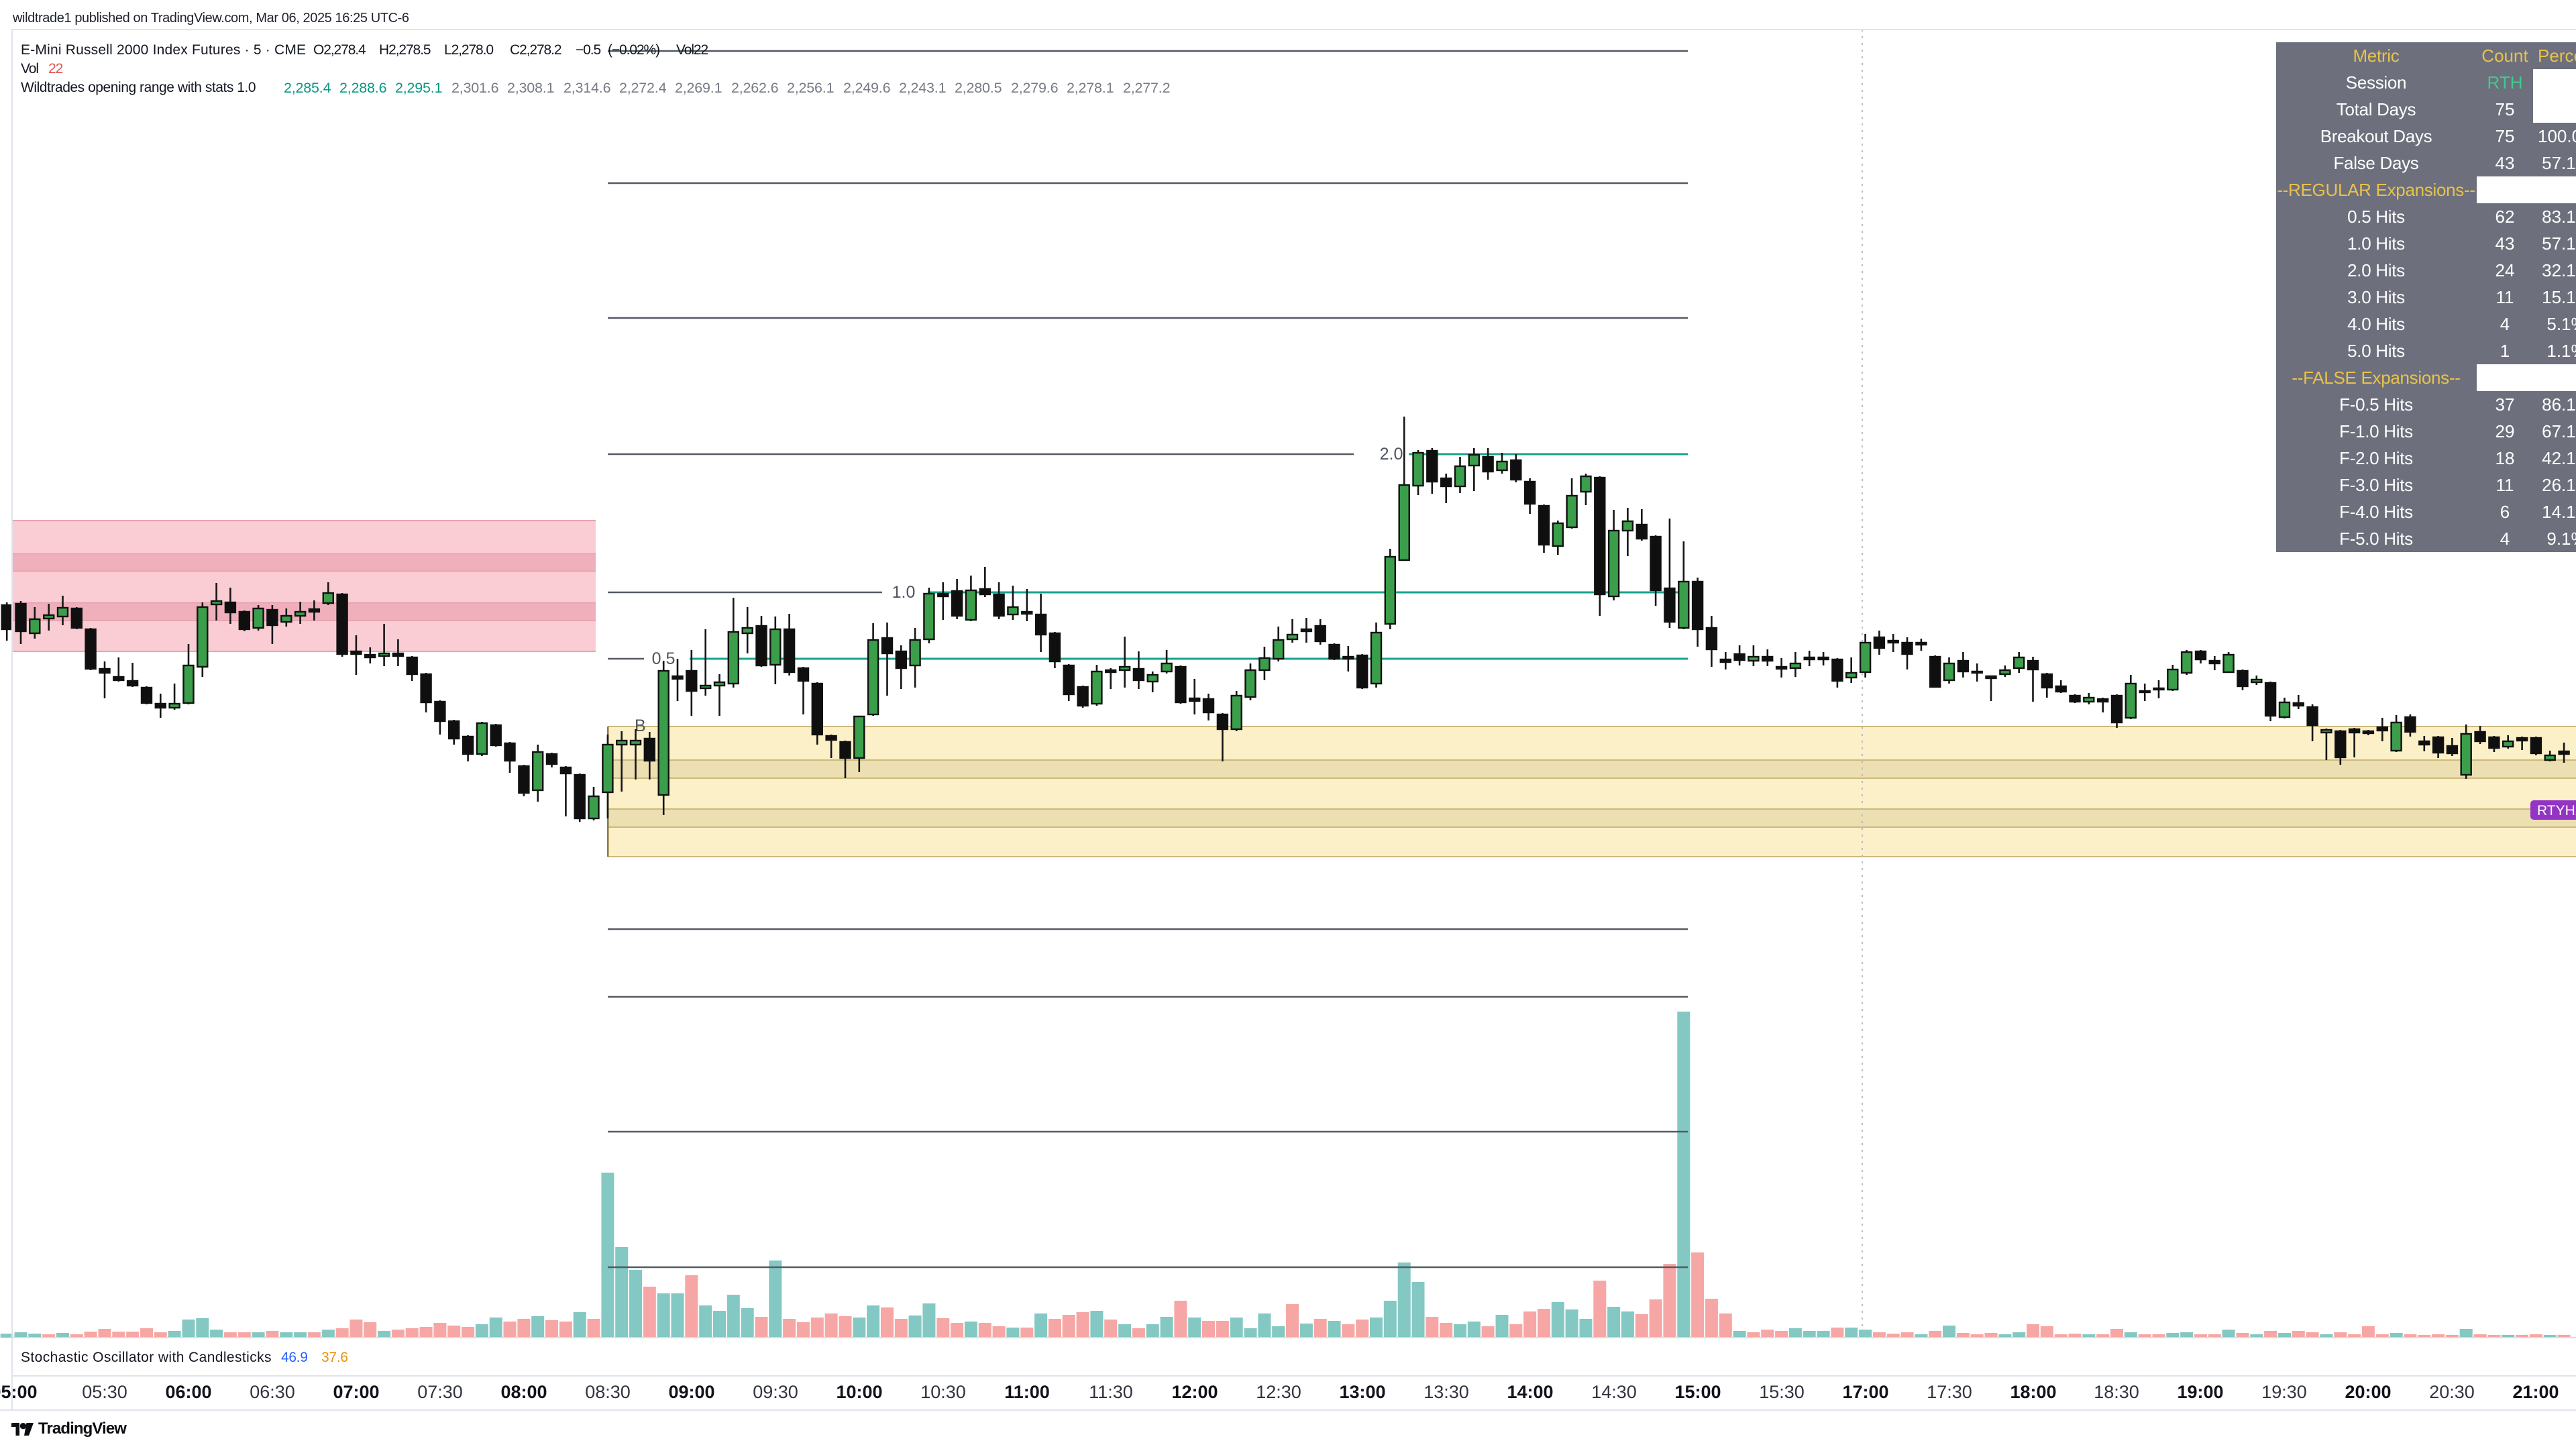  What do you see at coordinates (640, 725) in the screenshot?
I see `svg-text: B` at bounding box center [640, 725].